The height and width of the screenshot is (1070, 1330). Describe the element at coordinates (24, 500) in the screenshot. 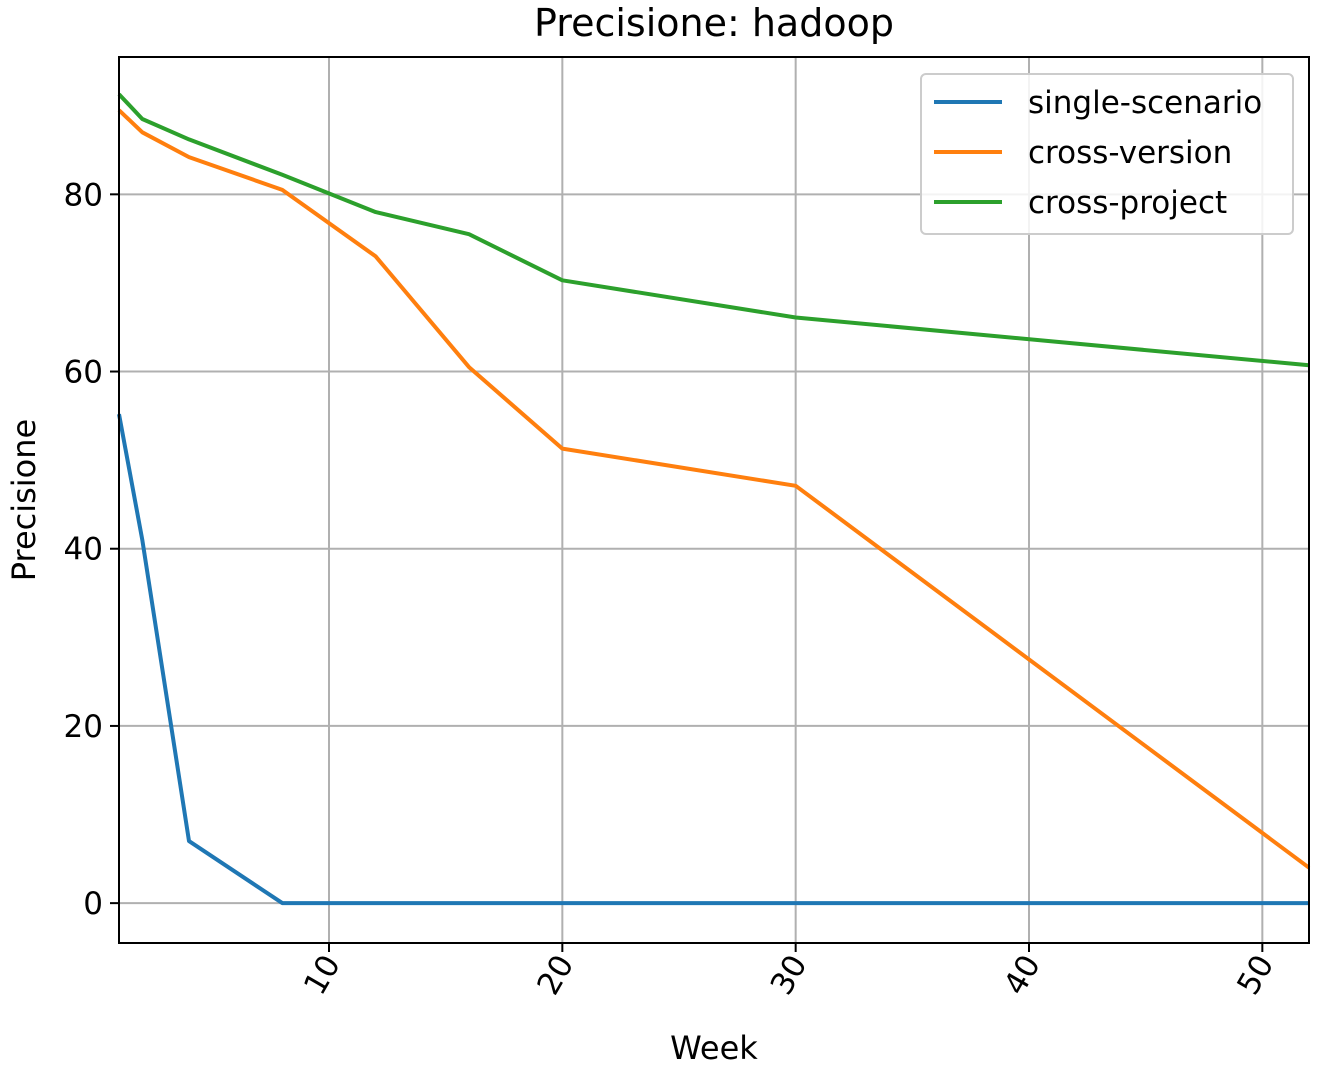

I see `y-axis-label: Precisione` at that location.